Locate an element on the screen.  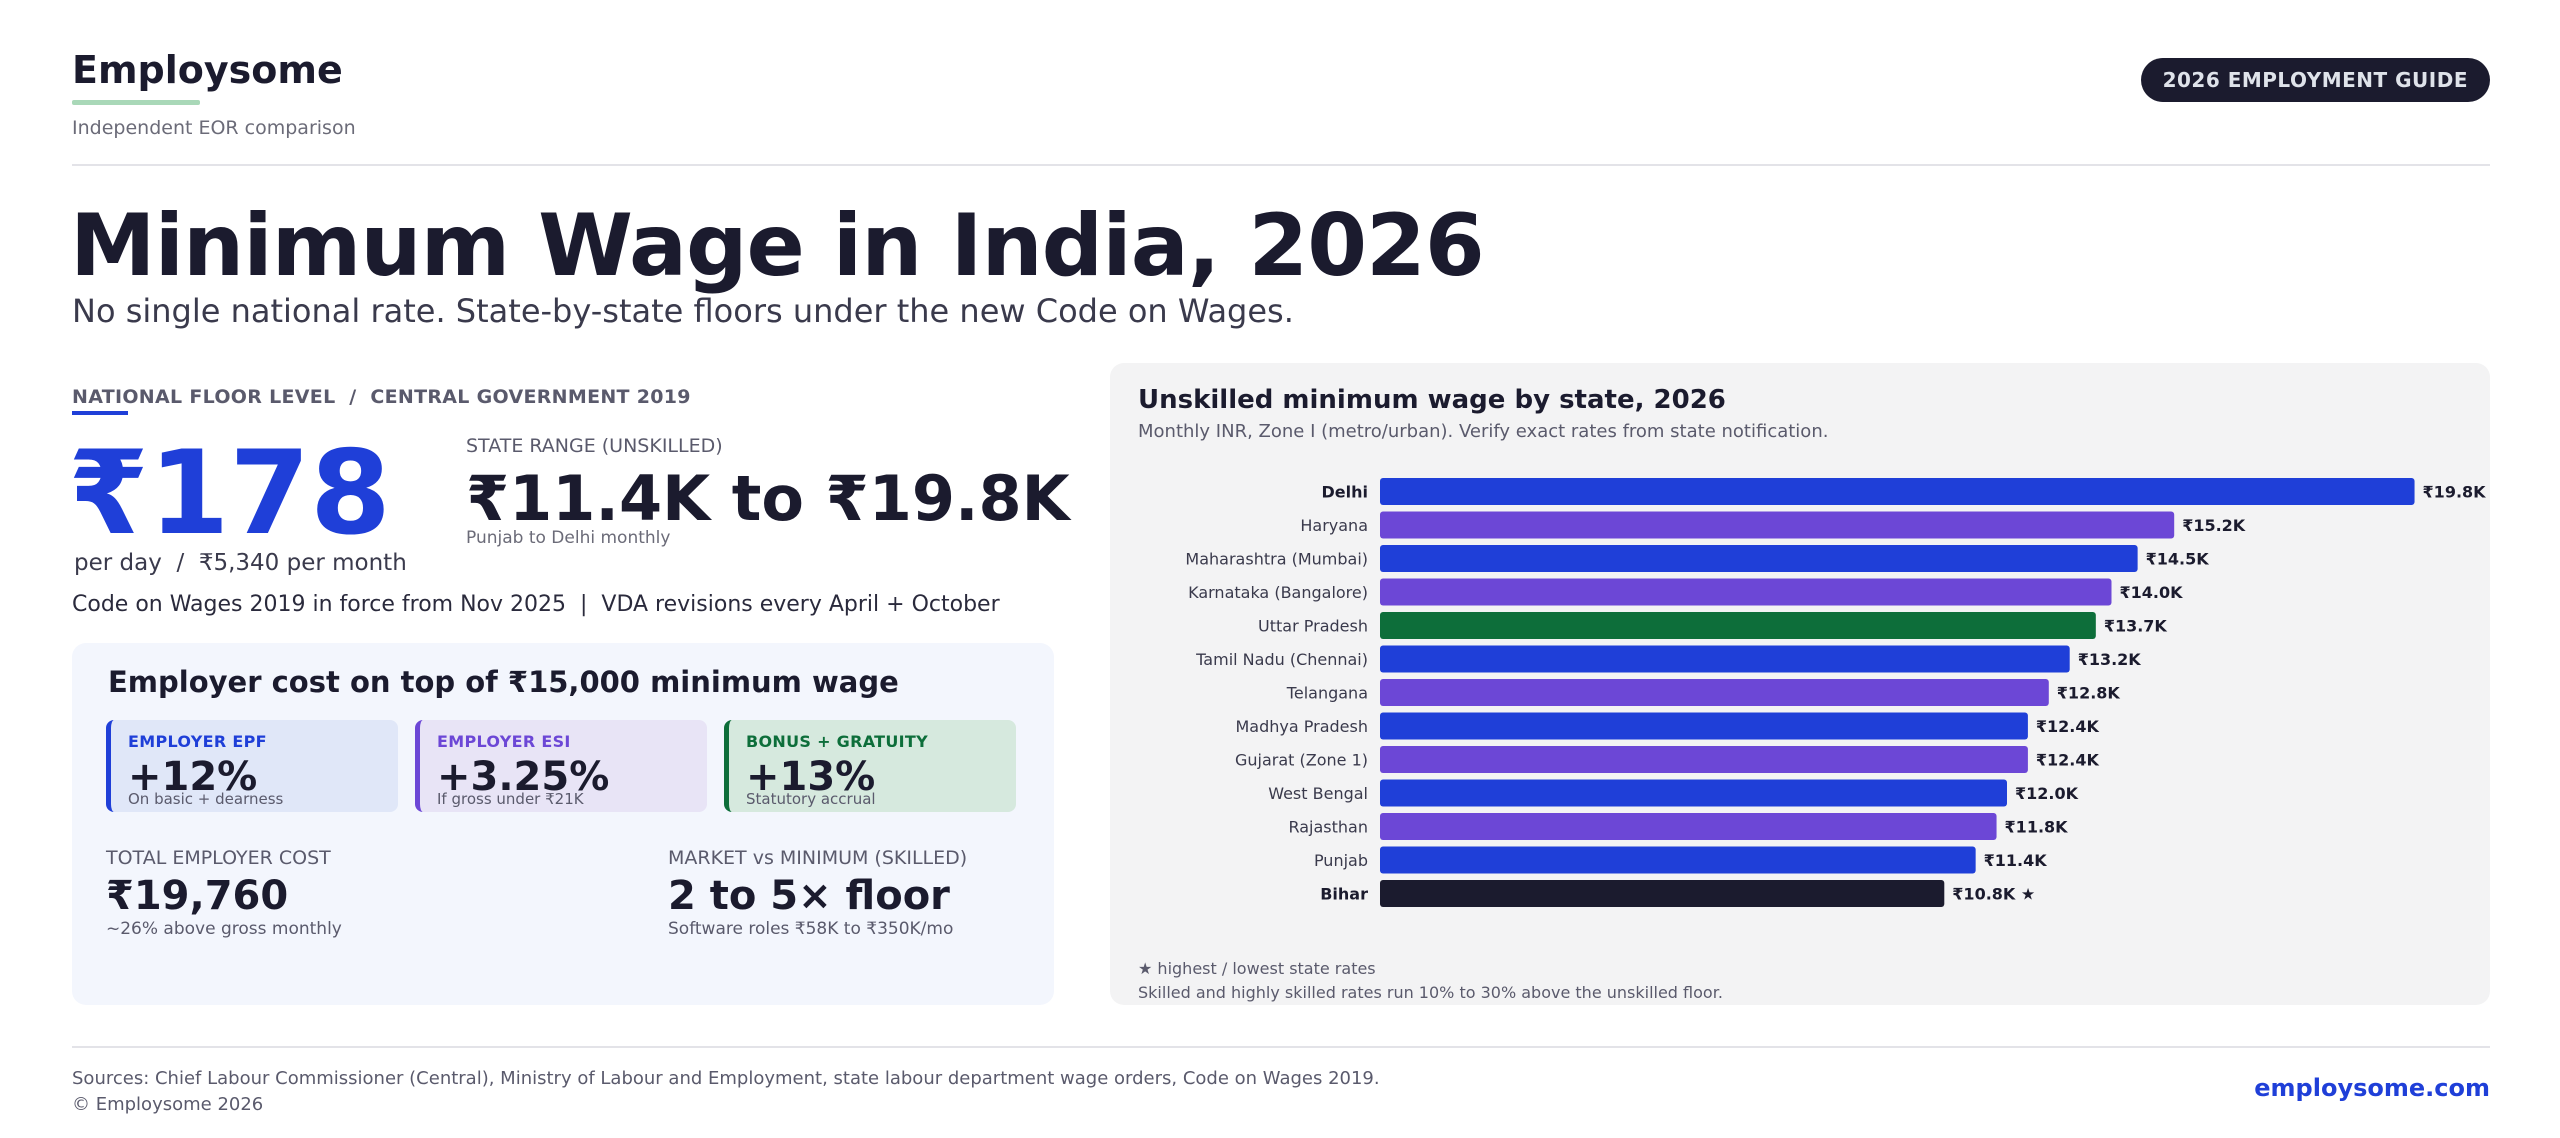
wage-value-label: ₹14.0K is located at coordinates (2152, 592).